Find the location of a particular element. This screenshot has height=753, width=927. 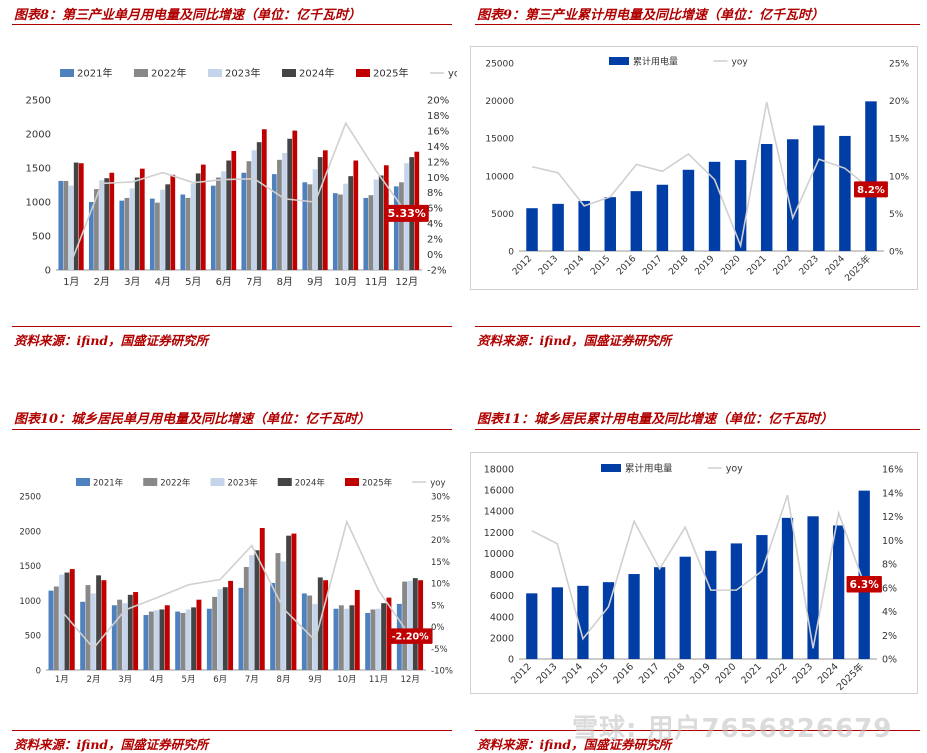

panel-11-title-rule is located at coordinates (697, 429).